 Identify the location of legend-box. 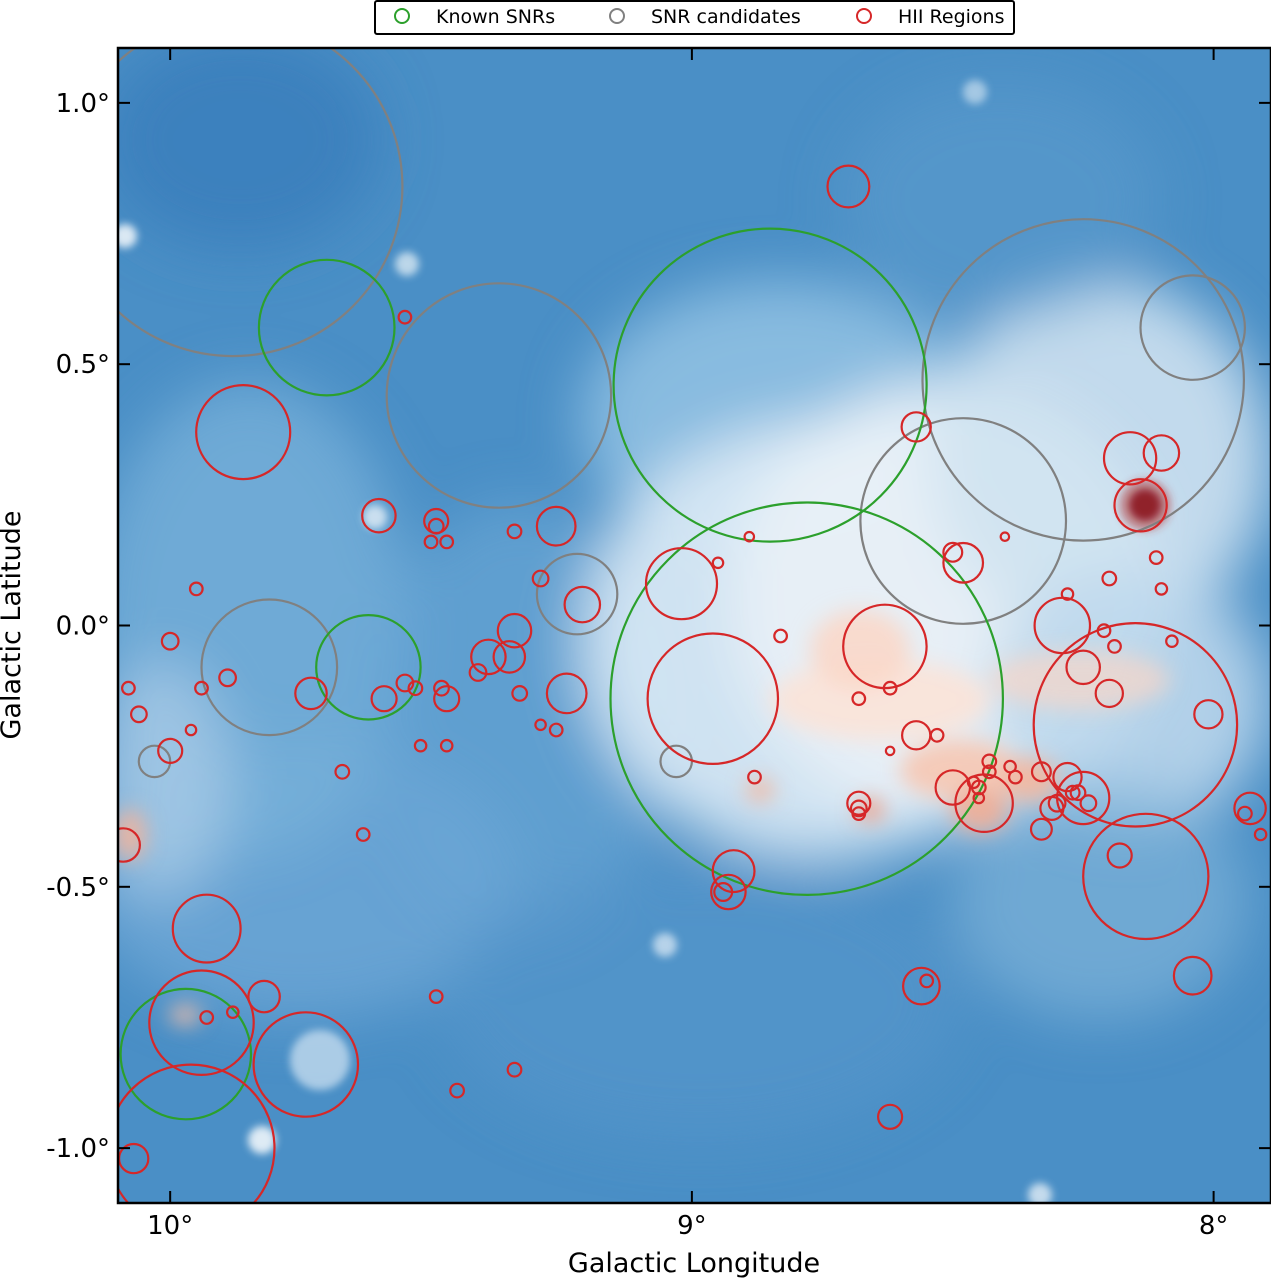
(694, 17).